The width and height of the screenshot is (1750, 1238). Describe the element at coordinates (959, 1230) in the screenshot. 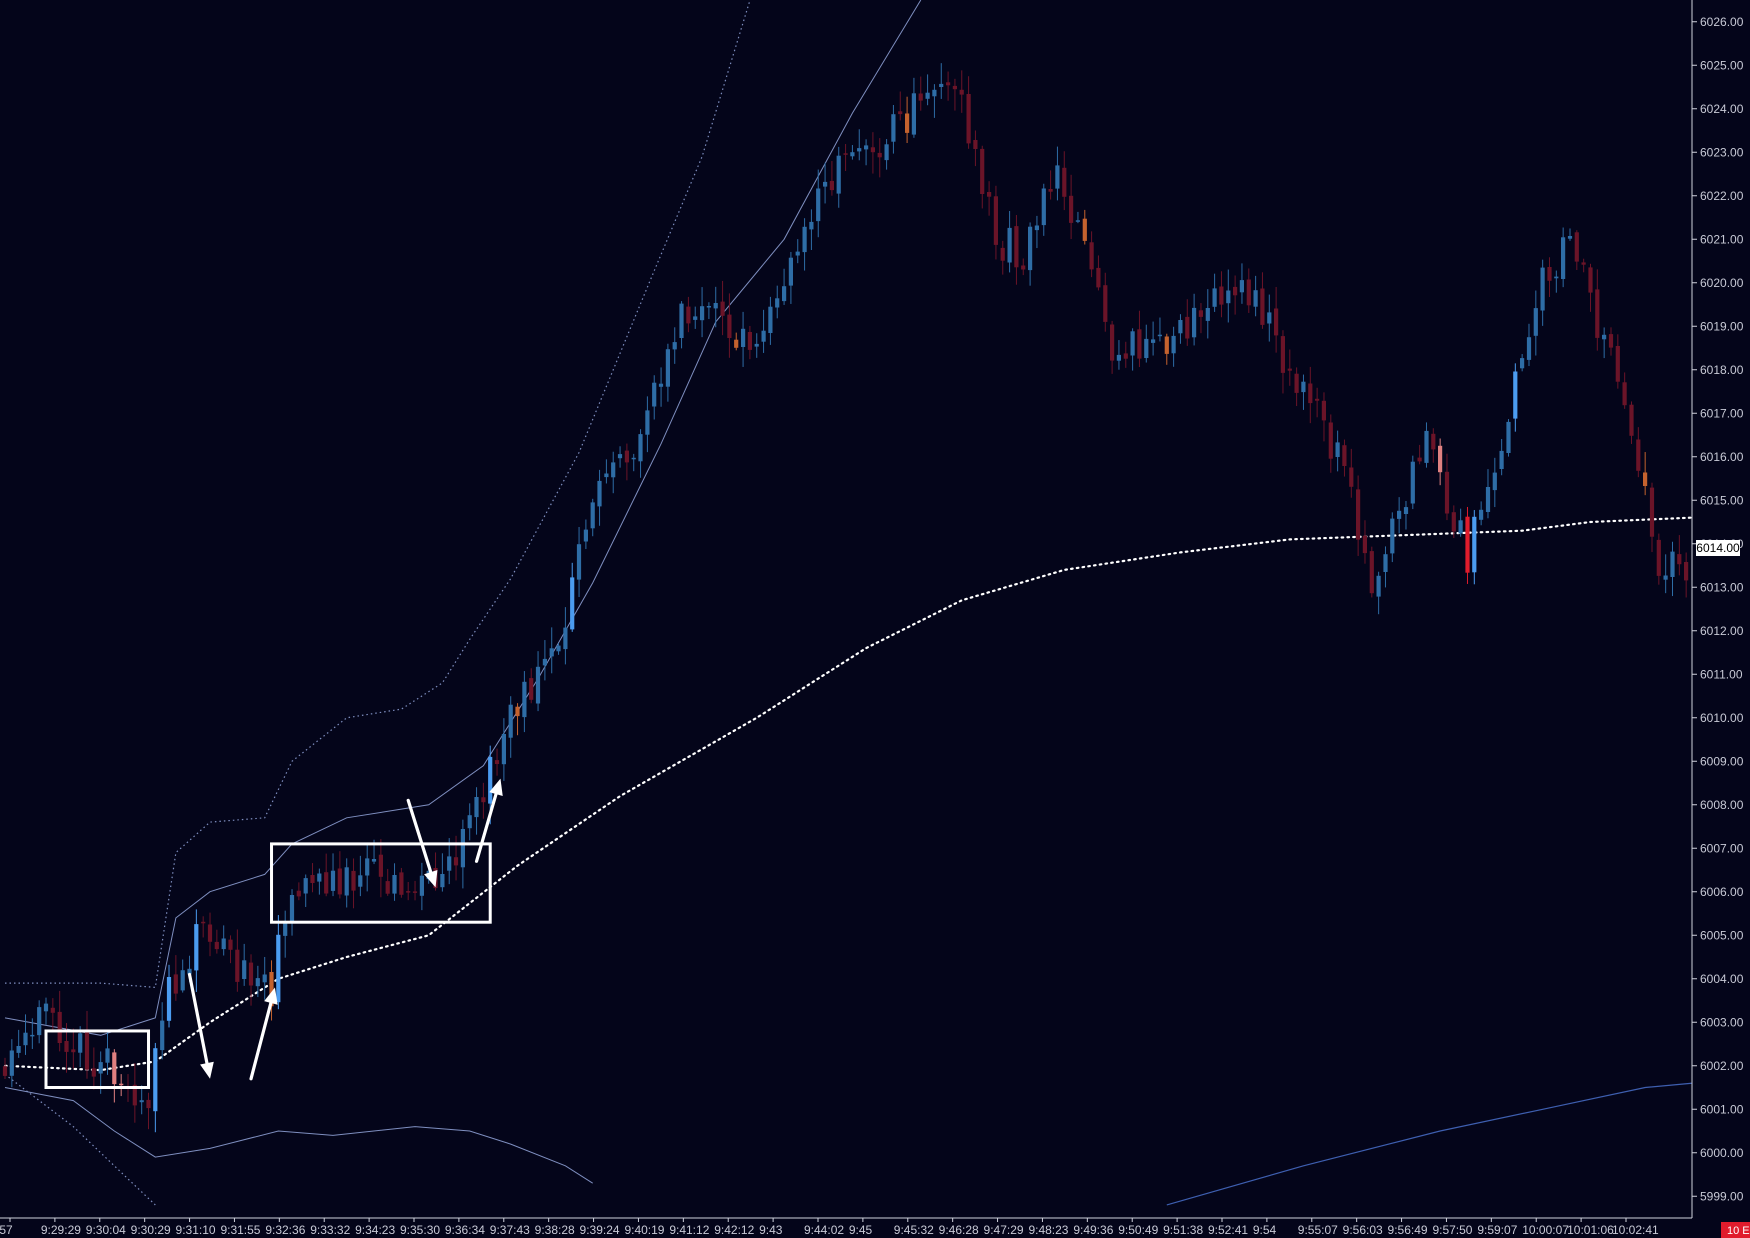

I see `time-tick-label: 9:46:28` at that location.